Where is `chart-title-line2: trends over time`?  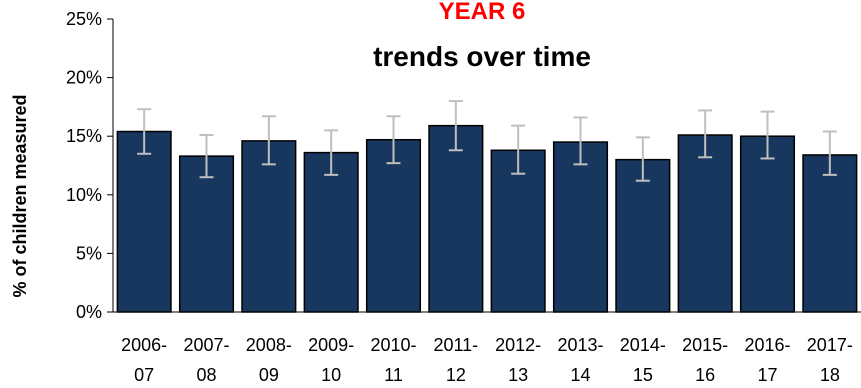 chart-title-line2: trends over time is located at coordinates (482, 56).